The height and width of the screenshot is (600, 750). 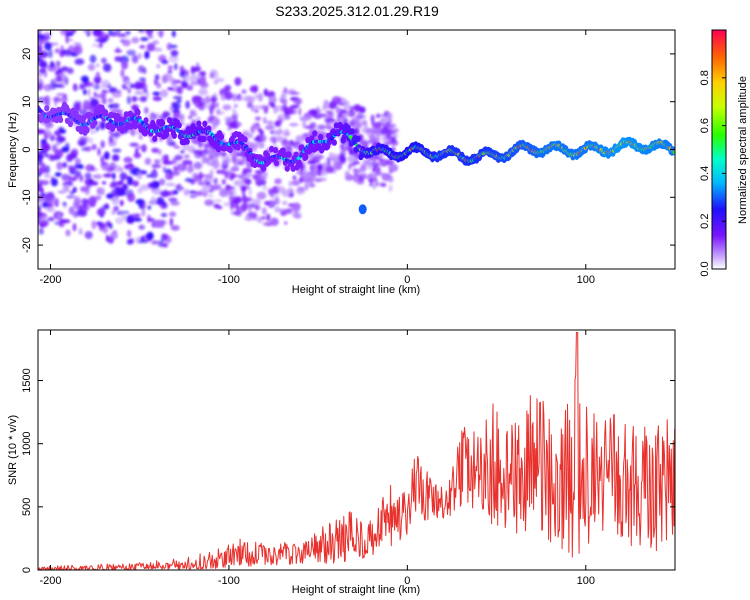 What do you see at coordinates (27, 570) in the screenshot?
I see `y-tick-label: 0` at bounding box center [27, 570].